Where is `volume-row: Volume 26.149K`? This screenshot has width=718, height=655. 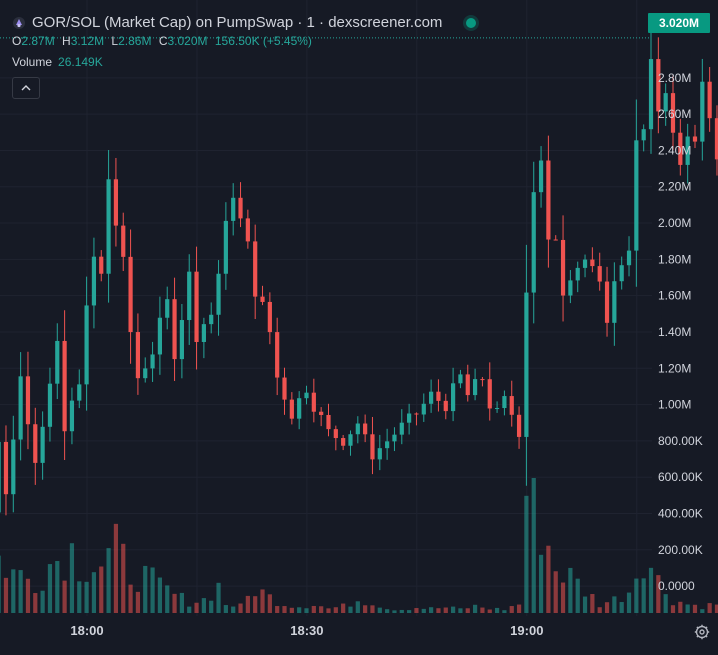
volume-row: Volume 26.149K is located at coordinates (244, 62).